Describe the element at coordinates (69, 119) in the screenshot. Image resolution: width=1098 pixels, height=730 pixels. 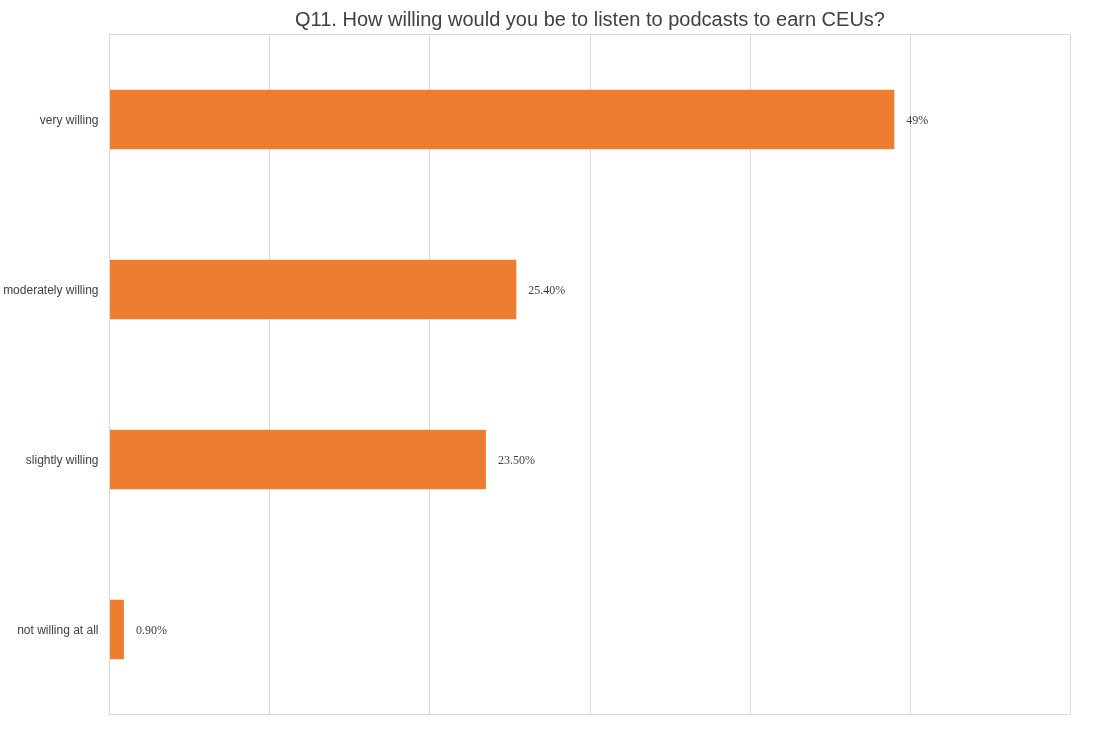
I see `y-tick-label: very willing` at that location.